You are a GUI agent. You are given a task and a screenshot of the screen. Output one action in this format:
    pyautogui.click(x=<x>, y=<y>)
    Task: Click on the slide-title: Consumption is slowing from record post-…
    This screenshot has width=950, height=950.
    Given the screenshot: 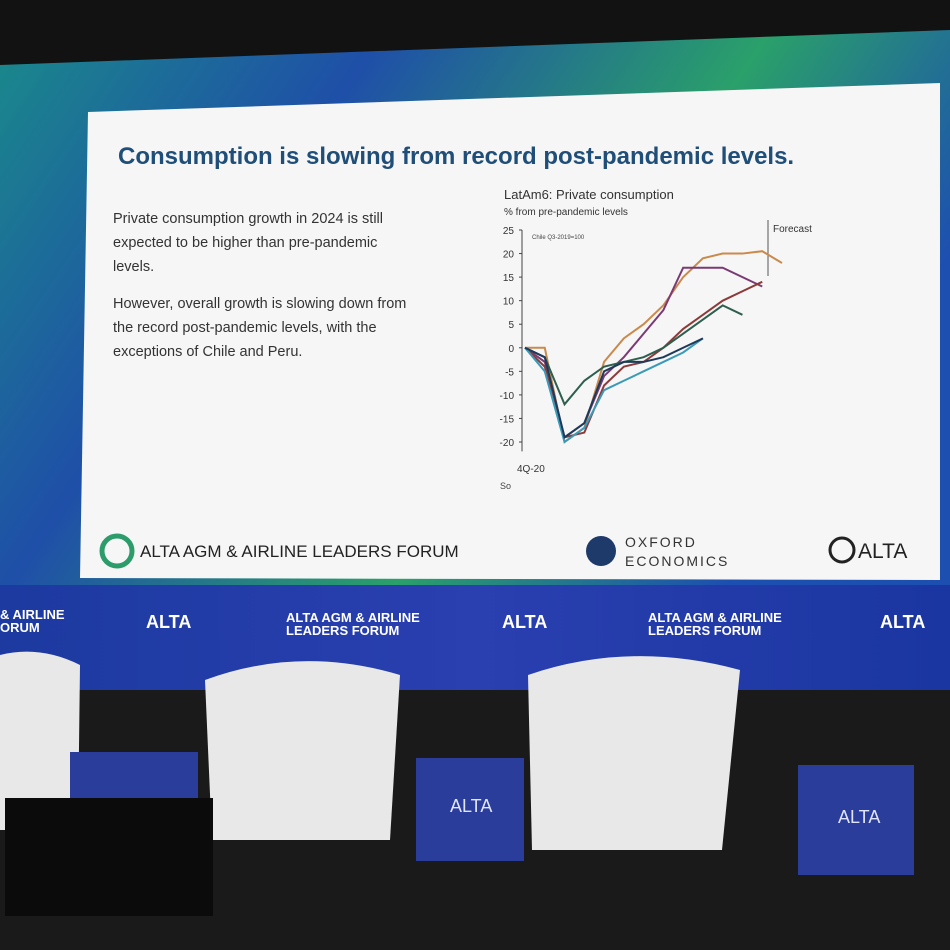 What is the action you would take?
    pyautogui.click(x=456, y=156)
    